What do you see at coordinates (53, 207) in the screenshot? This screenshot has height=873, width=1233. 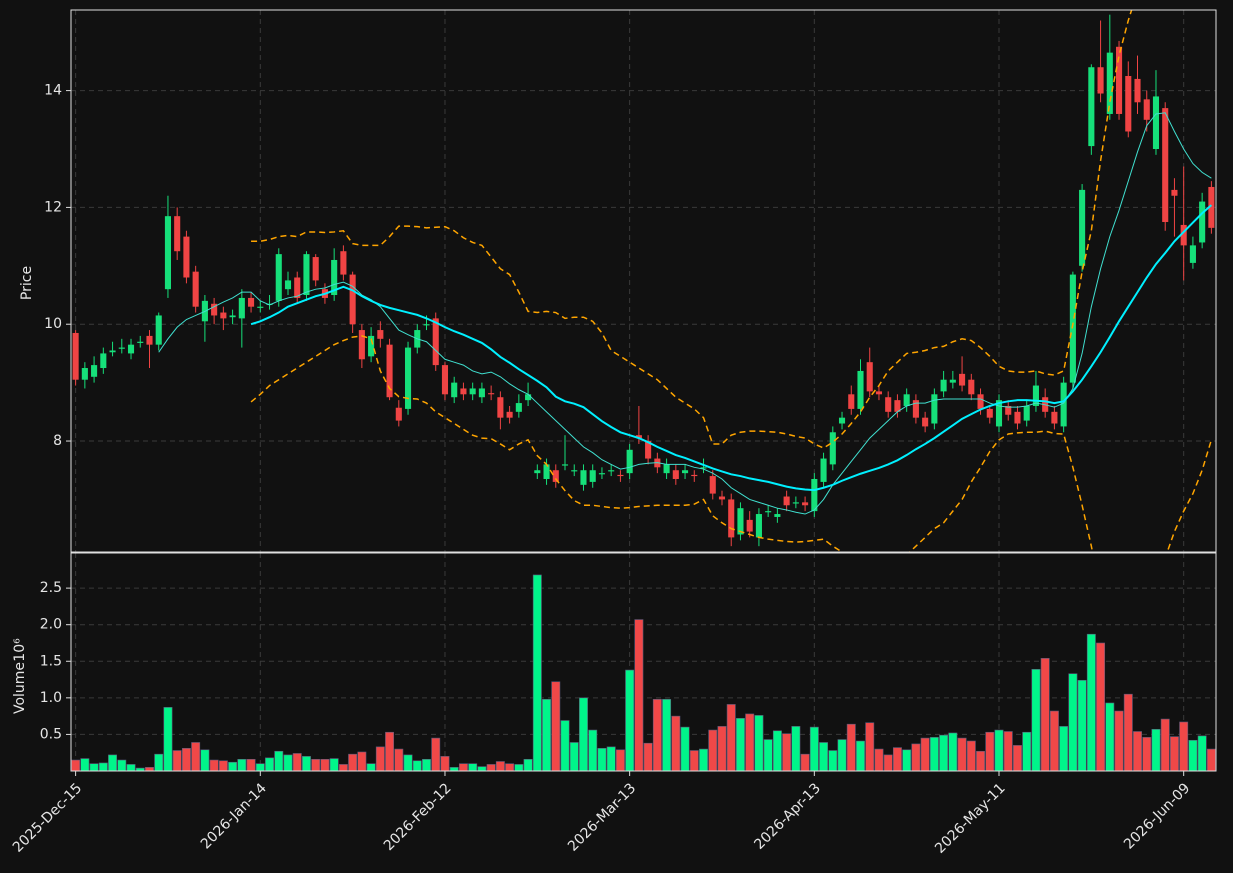 I see `y-tick-label: 12` at bounding box center [53, 207].